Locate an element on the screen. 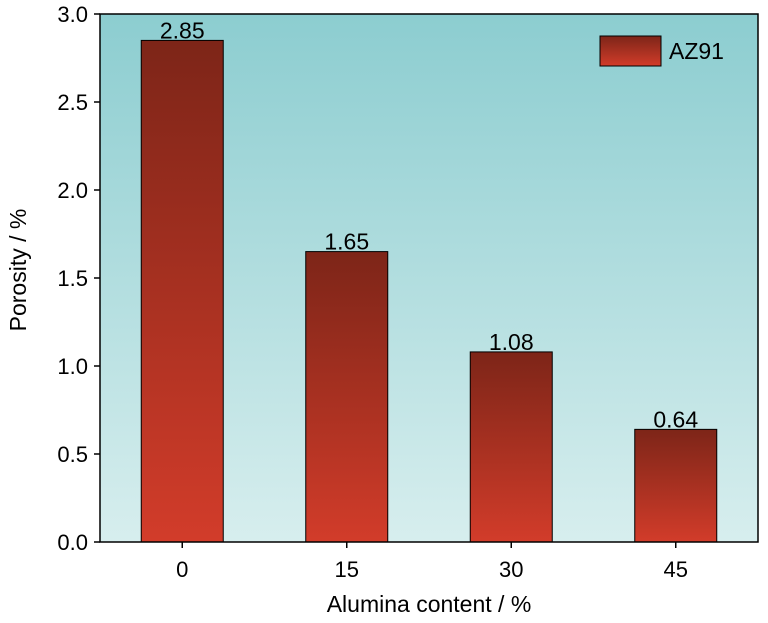  legend-label: AZ91 is located at coordinates (696, 51).